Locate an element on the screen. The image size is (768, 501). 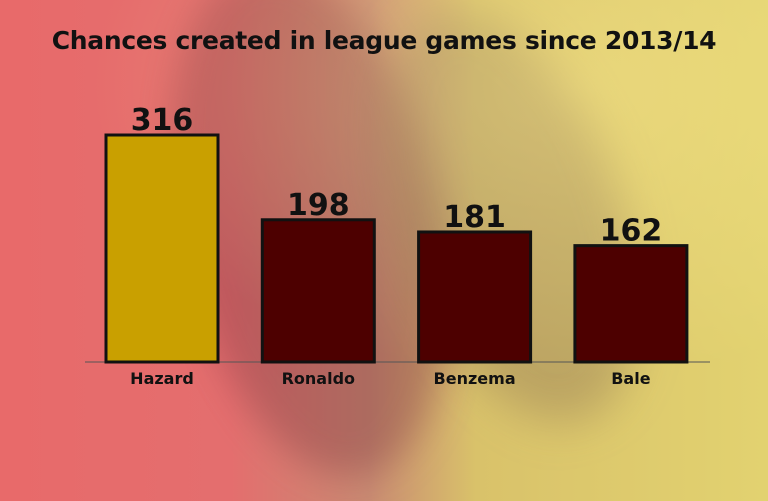
bar-hazard is located at coordinates (162, 248).